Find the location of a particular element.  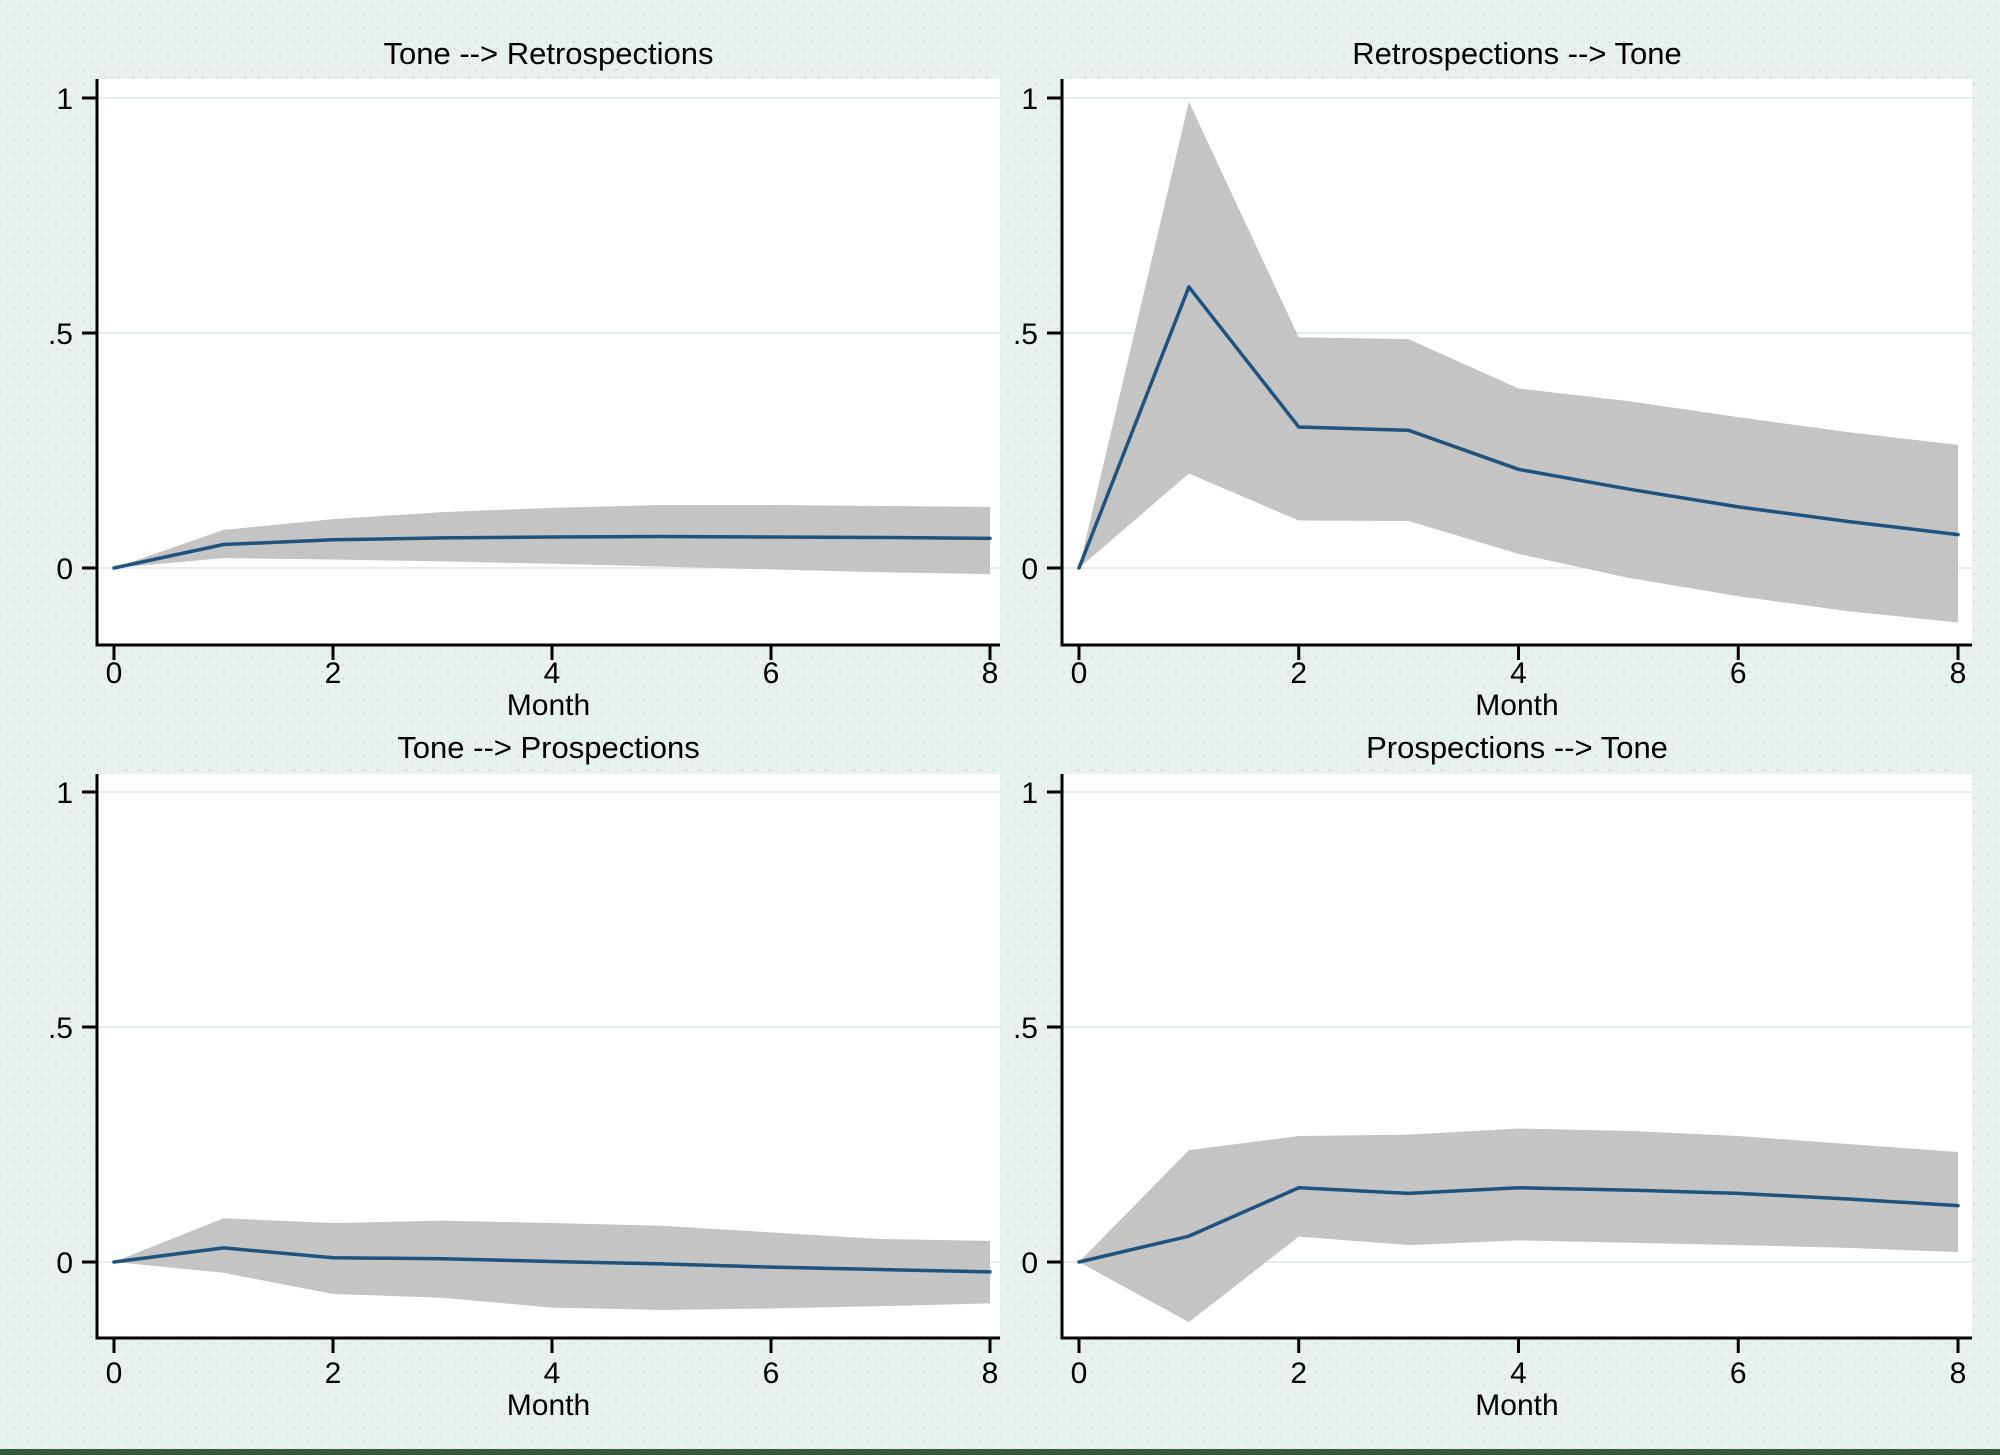

figure-bottom-border is located at coordinates (1000, 1452).